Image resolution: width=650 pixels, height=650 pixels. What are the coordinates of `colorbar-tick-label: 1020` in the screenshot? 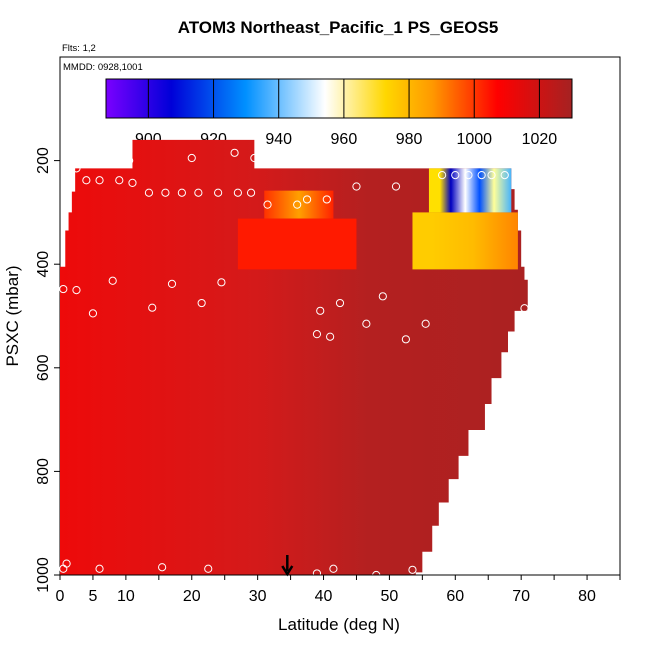 It's located at (540, 139).